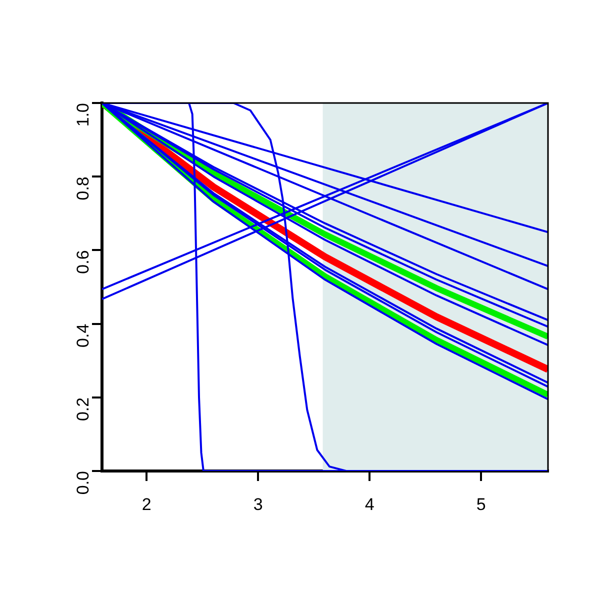 This screenshot has height=600, width=600. What do you see at coordinates (147, 504) in the screenshot?
I see `x-tick-label: 2` at bounding box center [147, 504].